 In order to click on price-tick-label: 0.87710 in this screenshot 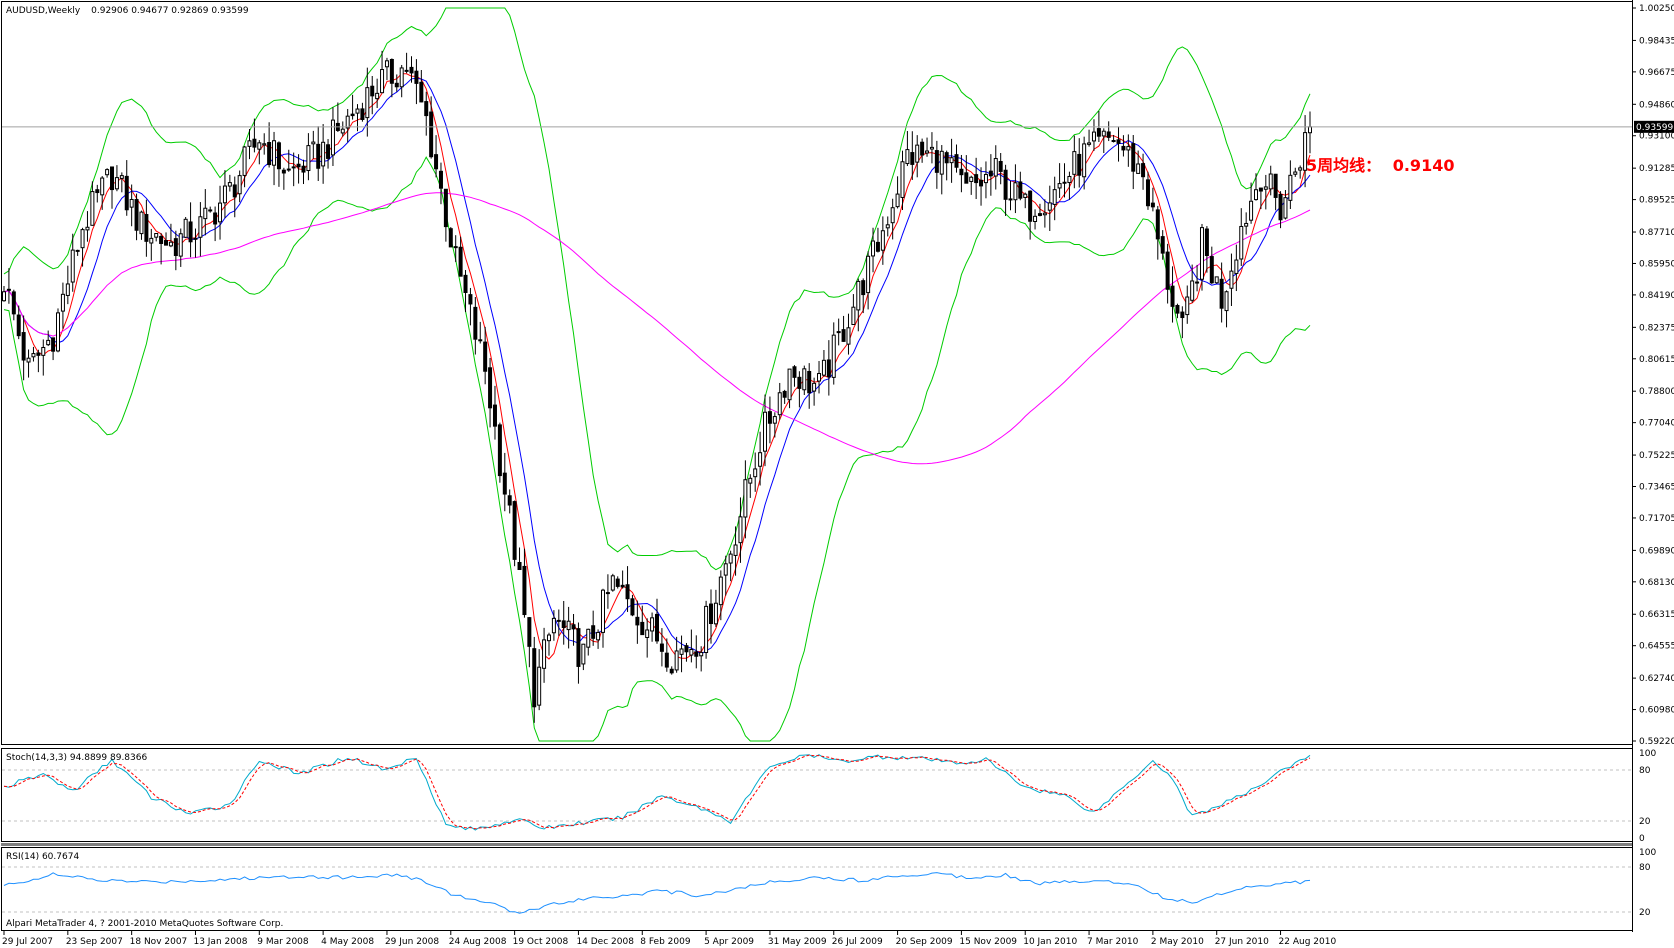, I will do `click(1656, 233)`.